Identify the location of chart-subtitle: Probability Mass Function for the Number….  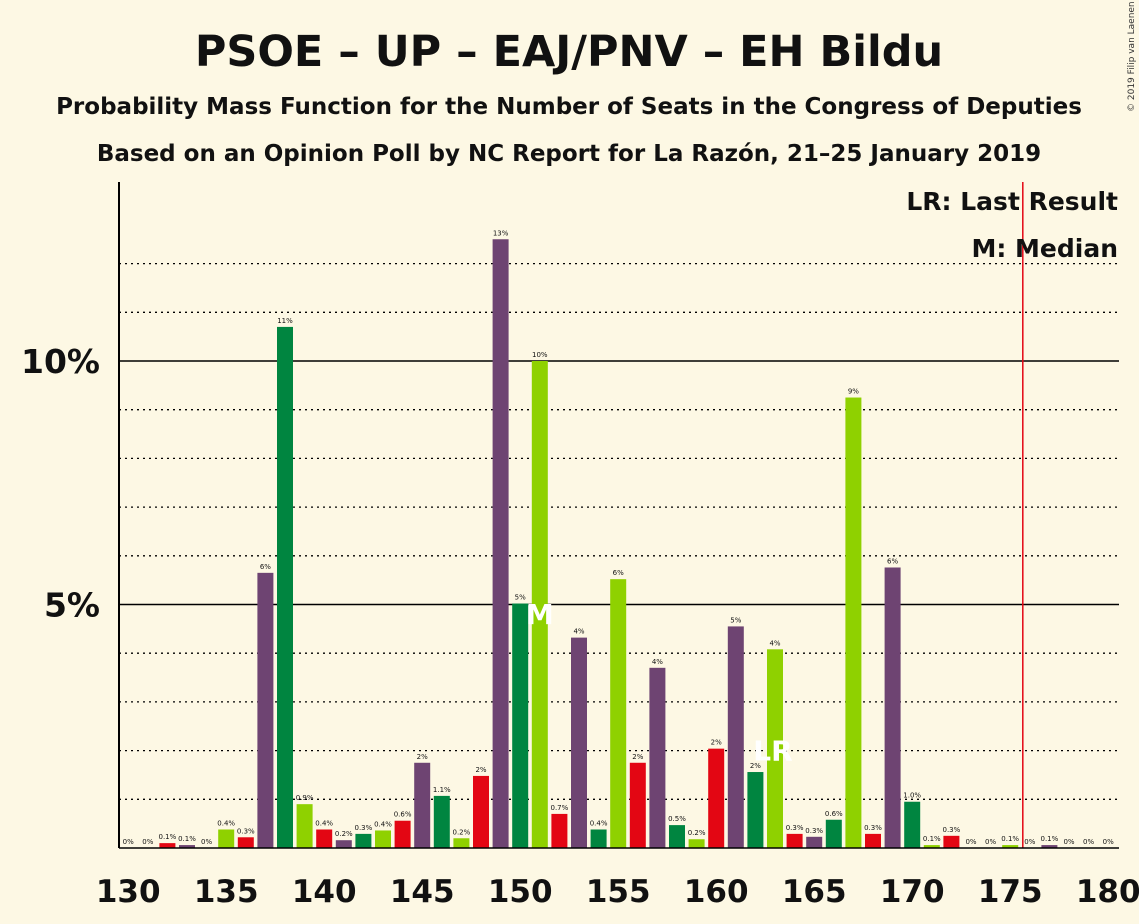
(569, 107).